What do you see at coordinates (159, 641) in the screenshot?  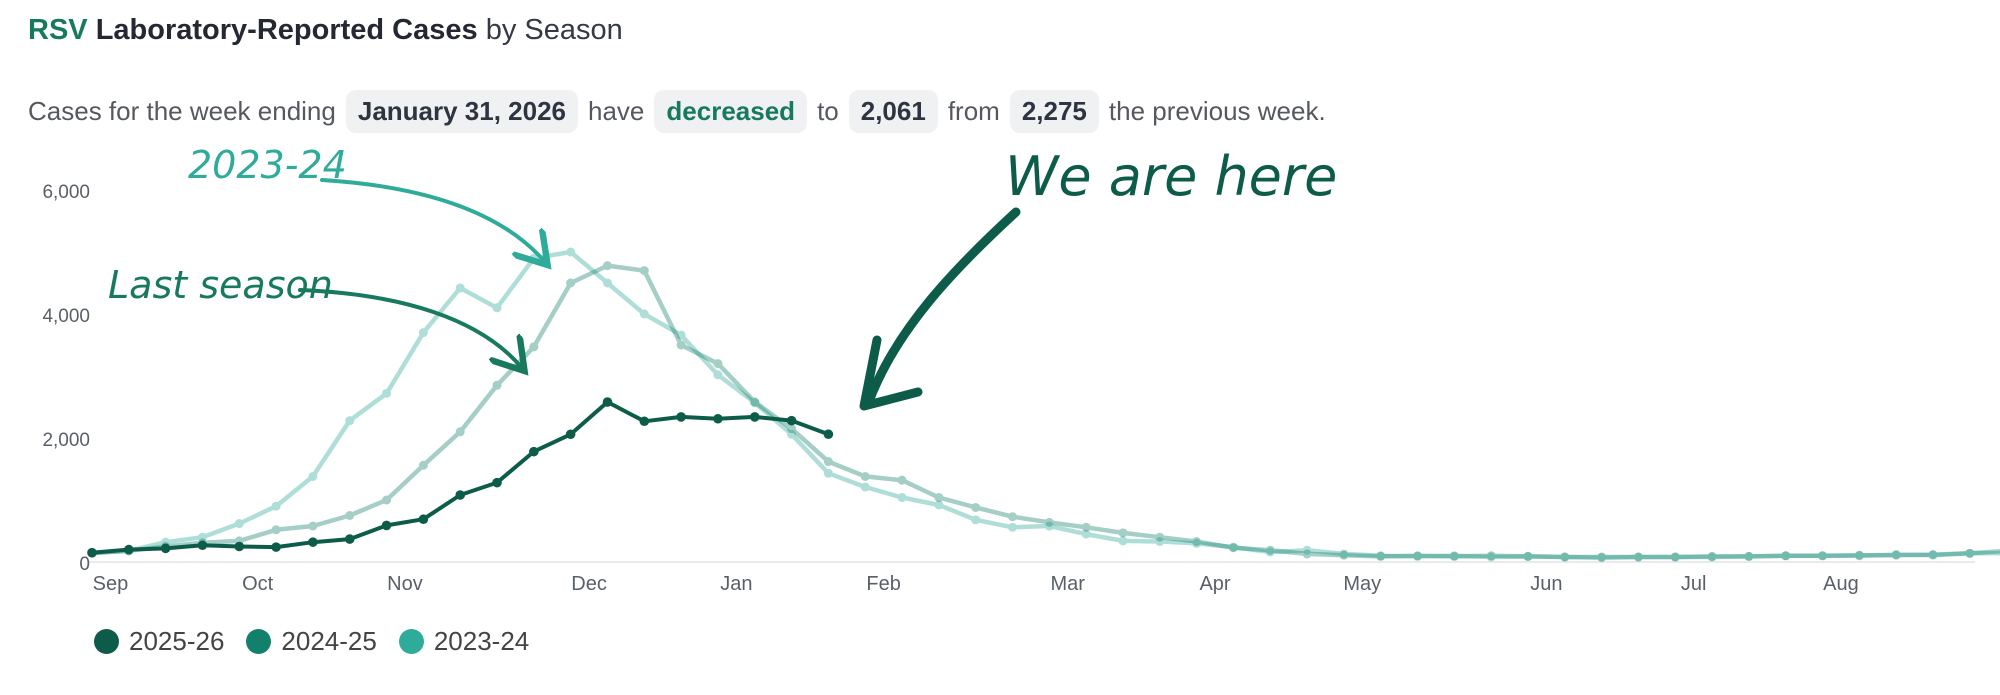 I see `legend-item-2025-26: 2025-26` at bounding box center [159, 641].